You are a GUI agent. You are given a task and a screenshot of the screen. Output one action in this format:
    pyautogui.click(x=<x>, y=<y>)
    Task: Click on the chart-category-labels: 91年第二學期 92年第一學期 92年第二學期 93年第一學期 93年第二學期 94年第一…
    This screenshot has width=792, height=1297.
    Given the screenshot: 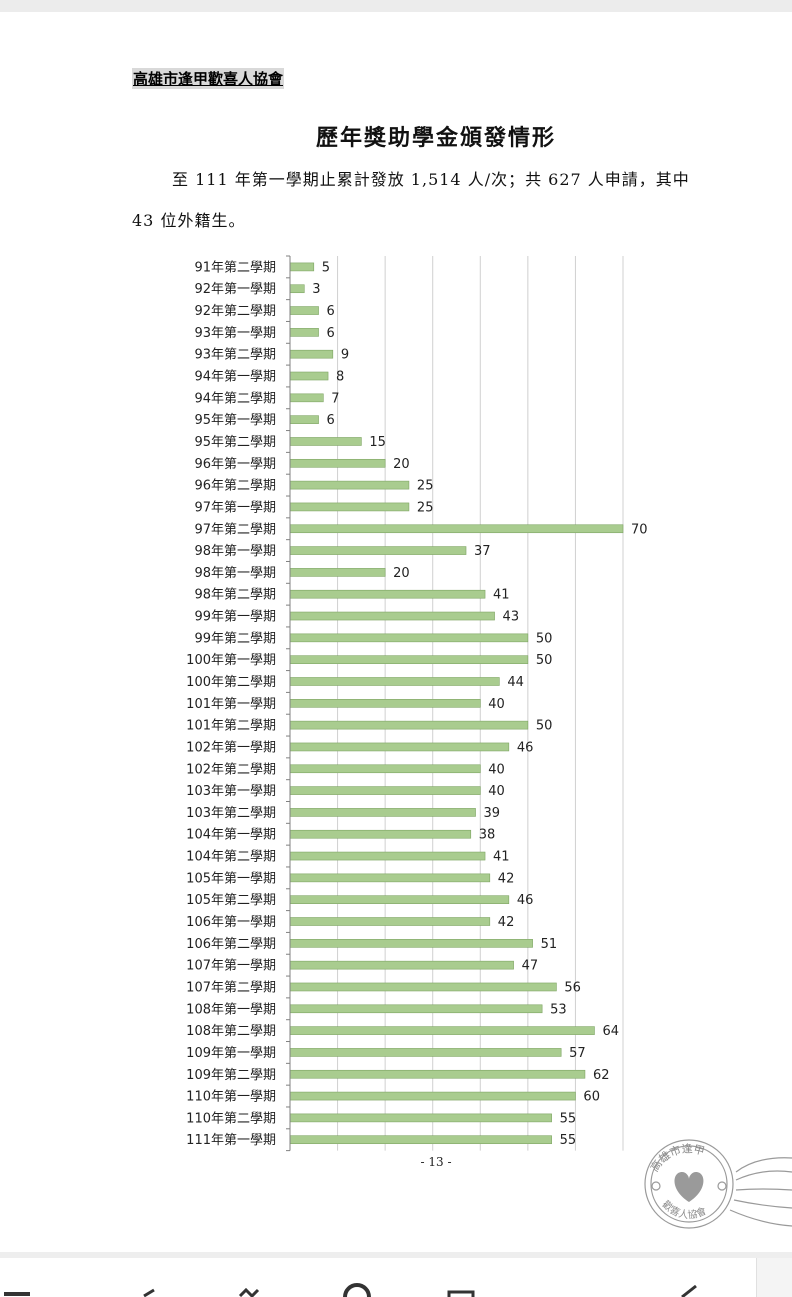 What is the action you would take?
    pyautogui.click(x=231, y=704)
    